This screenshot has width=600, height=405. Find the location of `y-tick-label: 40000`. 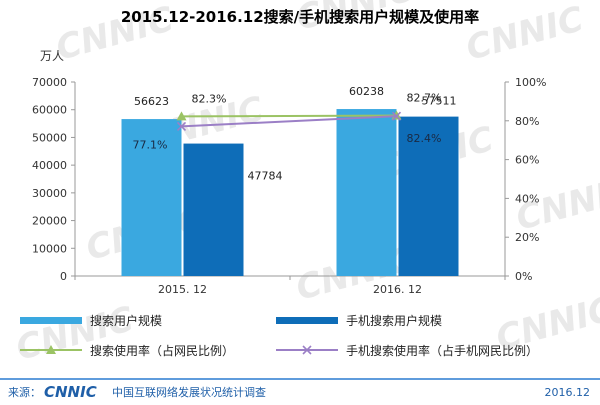

y-tick-label: 40000 is located at coordinates (49, 165).